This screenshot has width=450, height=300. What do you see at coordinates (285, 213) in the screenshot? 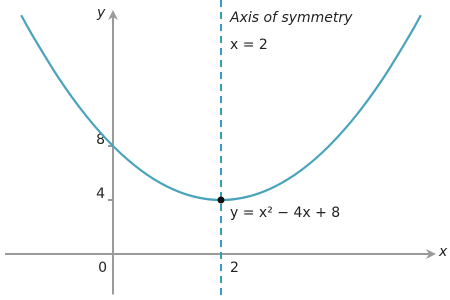
I see `equation-label: y = x² − 4x + 8` at bounding box center [285, 213].